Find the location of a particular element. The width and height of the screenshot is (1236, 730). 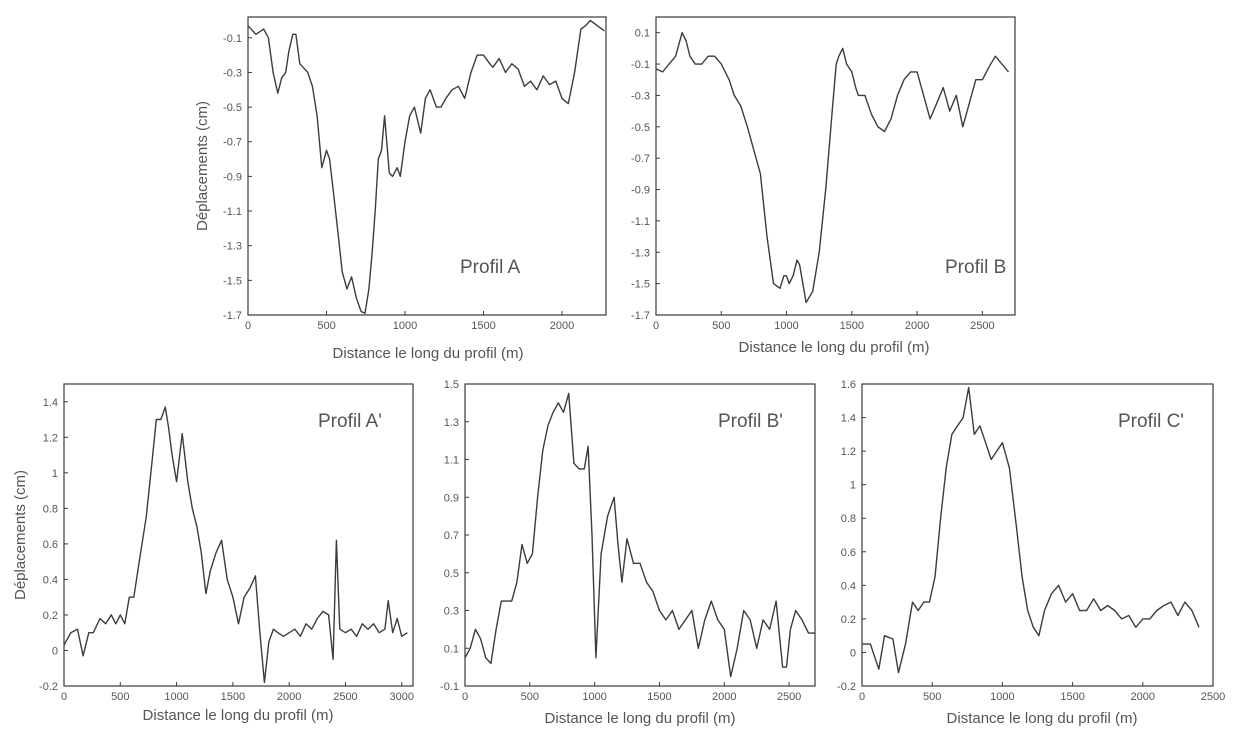

chart-title: Profil A' is located at coordinates (350, 421).